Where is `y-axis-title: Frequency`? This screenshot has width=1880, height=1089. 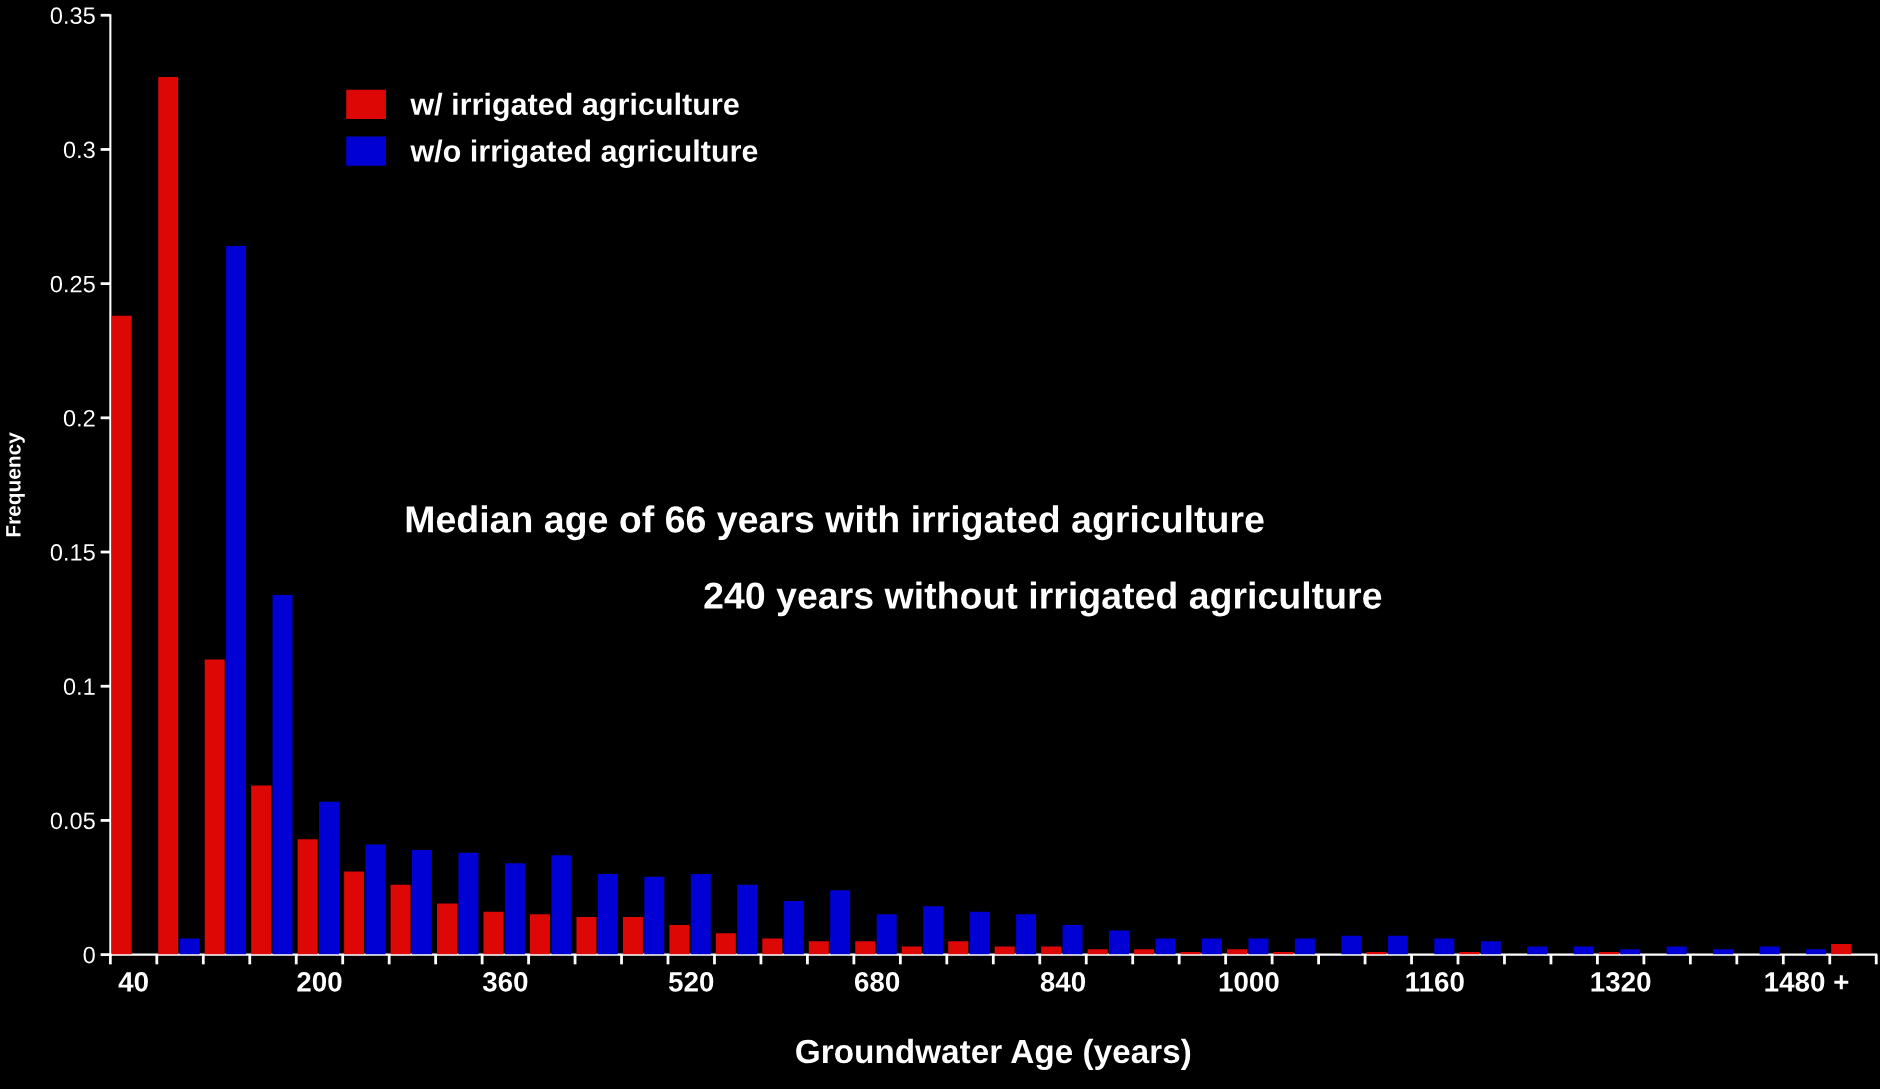
y-axis-title: Frequency is located at coordinates (15, 484).